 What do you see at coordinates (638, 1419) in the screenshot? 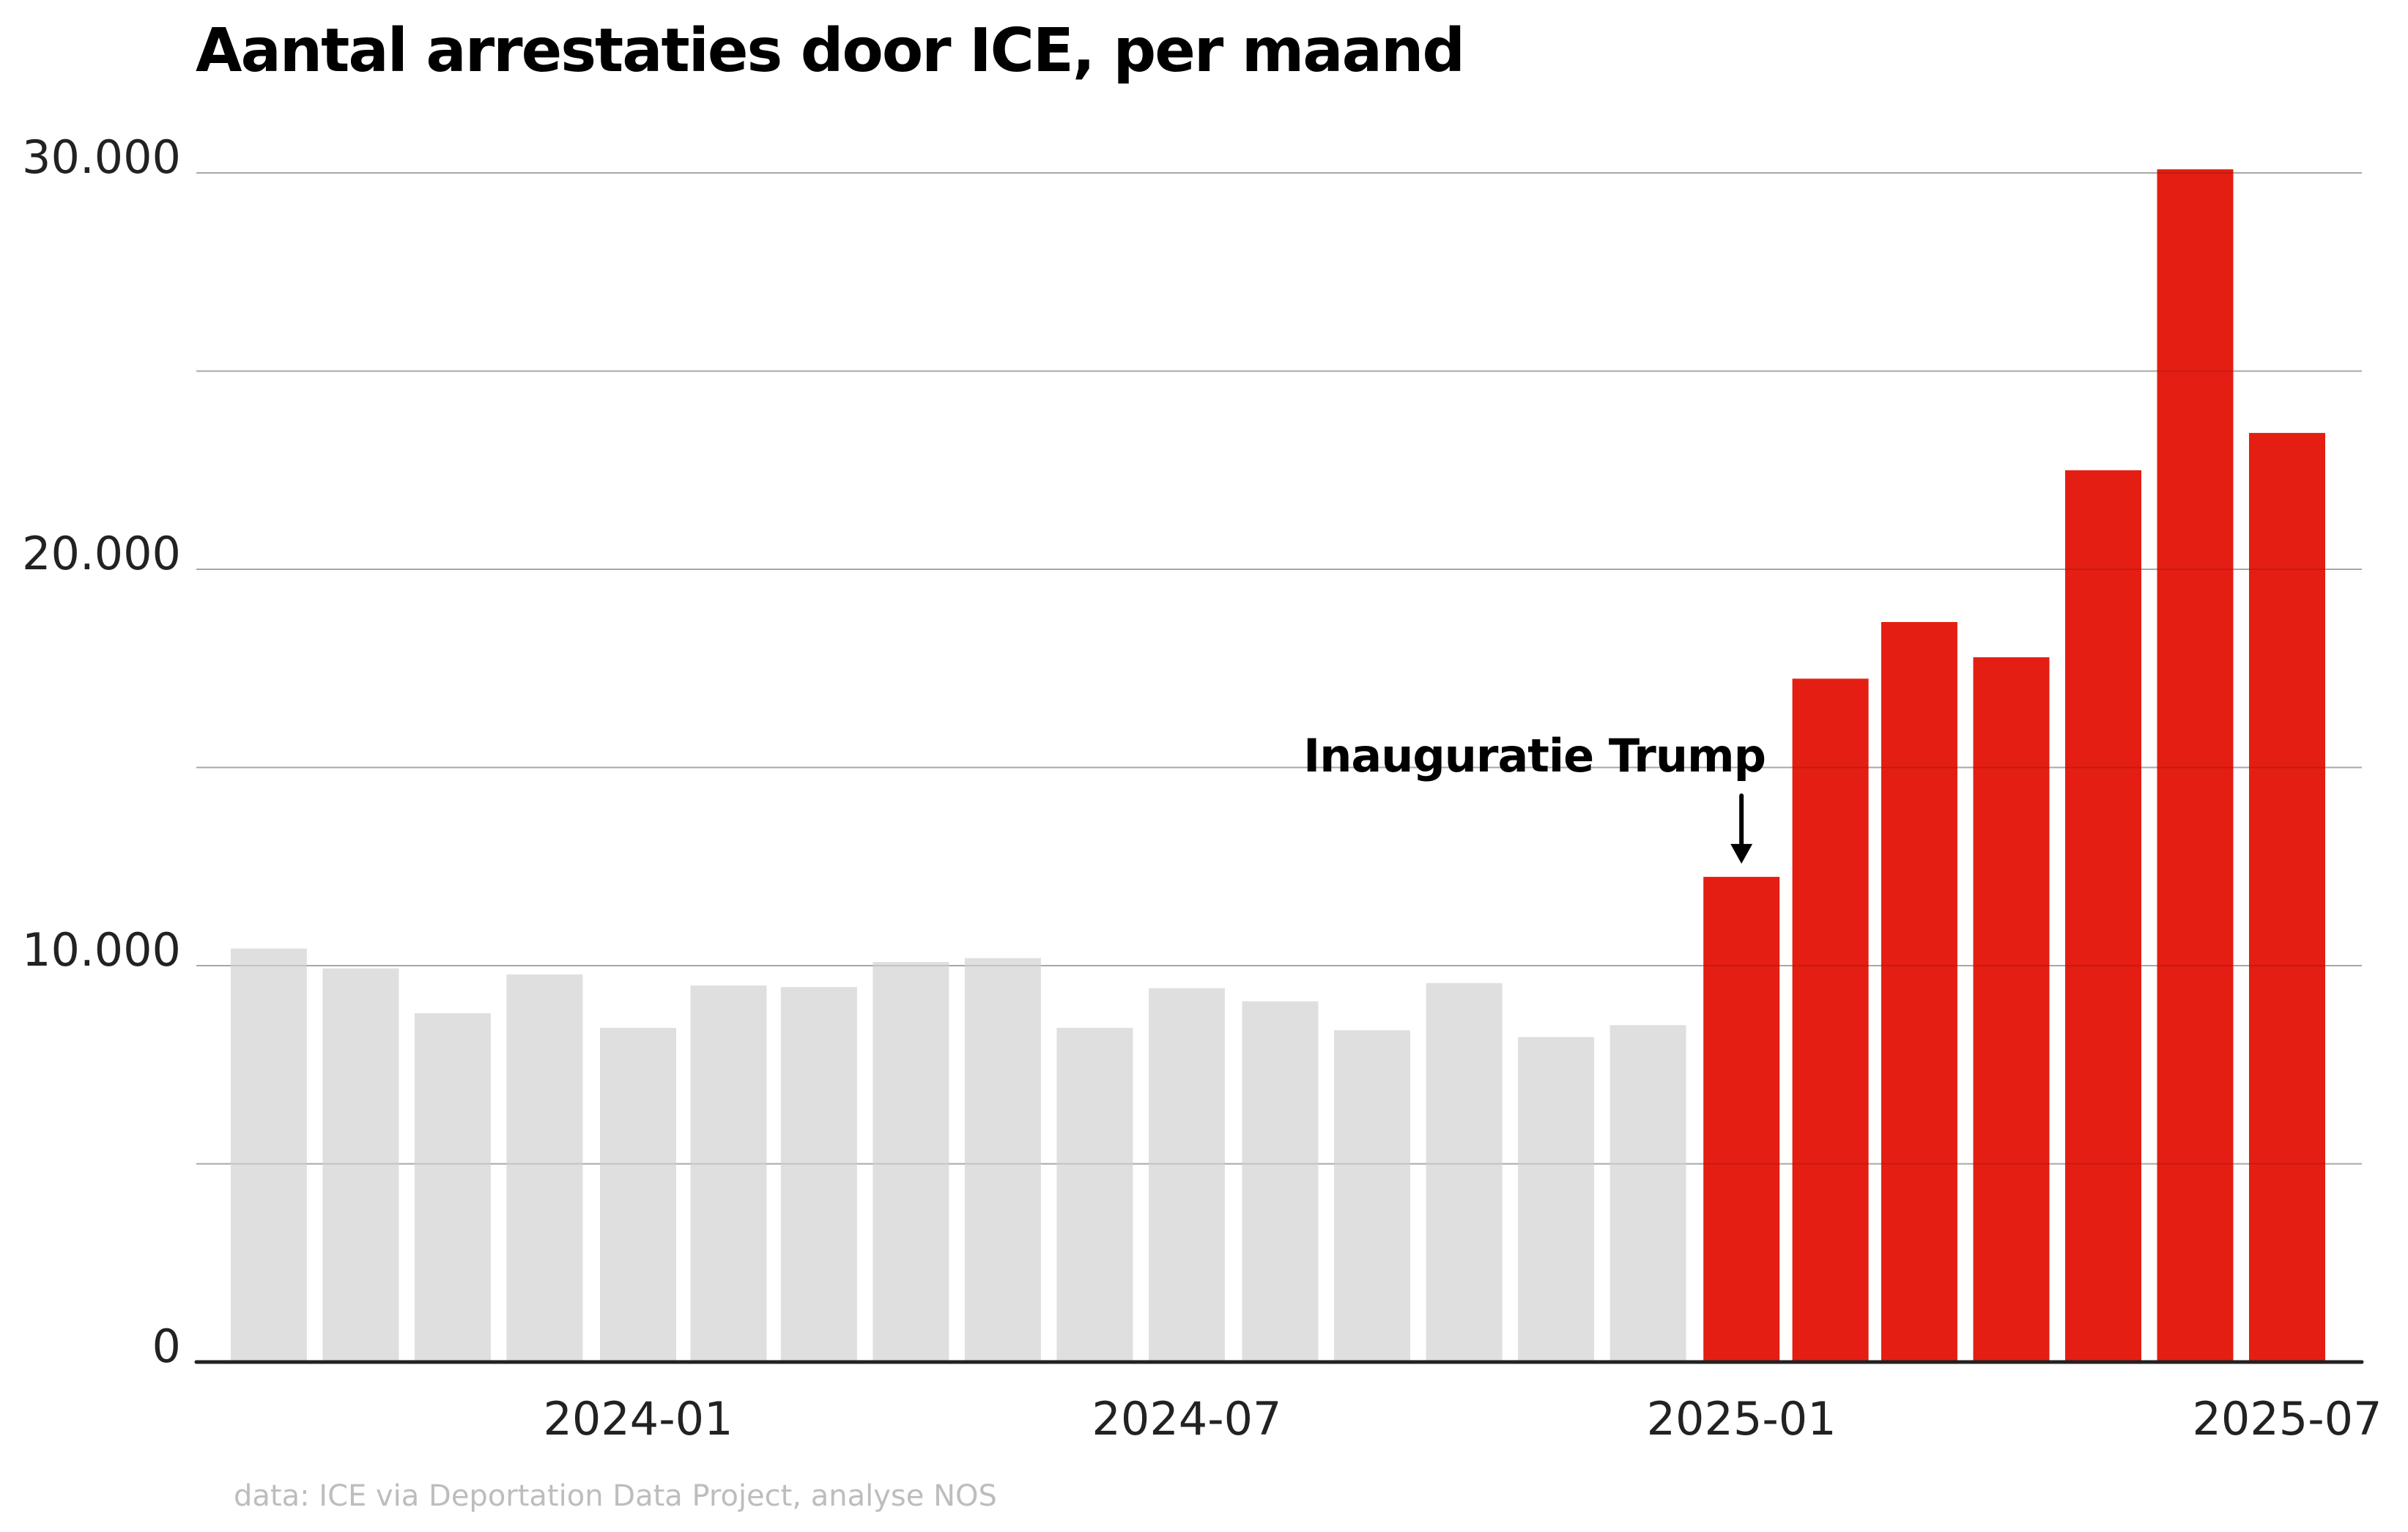
I see `x-tick-label: 2024-01` at bounding box center [638, 1419].